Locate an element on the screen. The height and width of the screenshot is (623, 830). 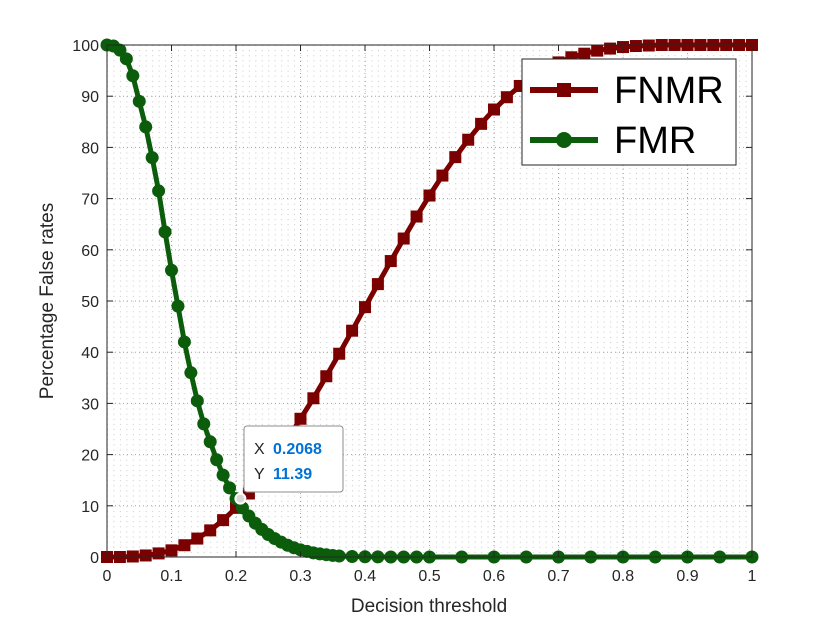
y-tick-labels: 0 10 20 30 40 50 60 70 80 90 100 is located at coordinates (85, 302).